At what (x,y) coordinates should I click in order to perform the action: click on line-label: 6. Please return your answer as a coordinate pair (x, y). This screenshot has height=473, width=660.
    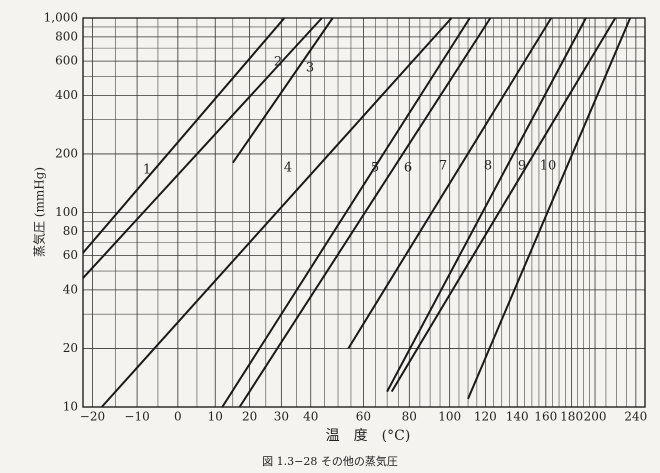
    Looking at the image, I should click on (408, 168).